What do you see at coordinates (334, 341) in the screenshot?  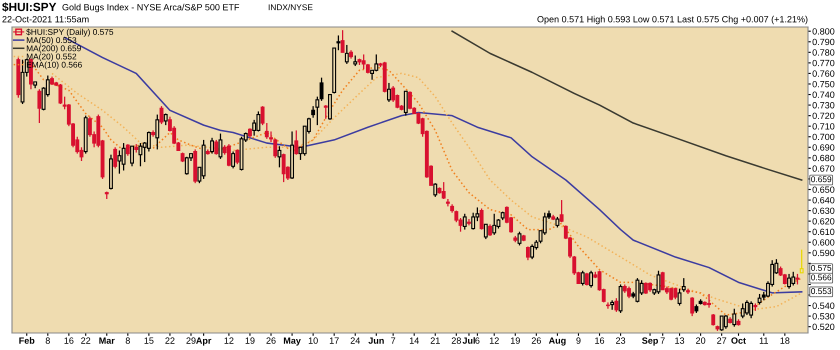 I see `x-tick-label: 17` at bounding box center [334, 341].